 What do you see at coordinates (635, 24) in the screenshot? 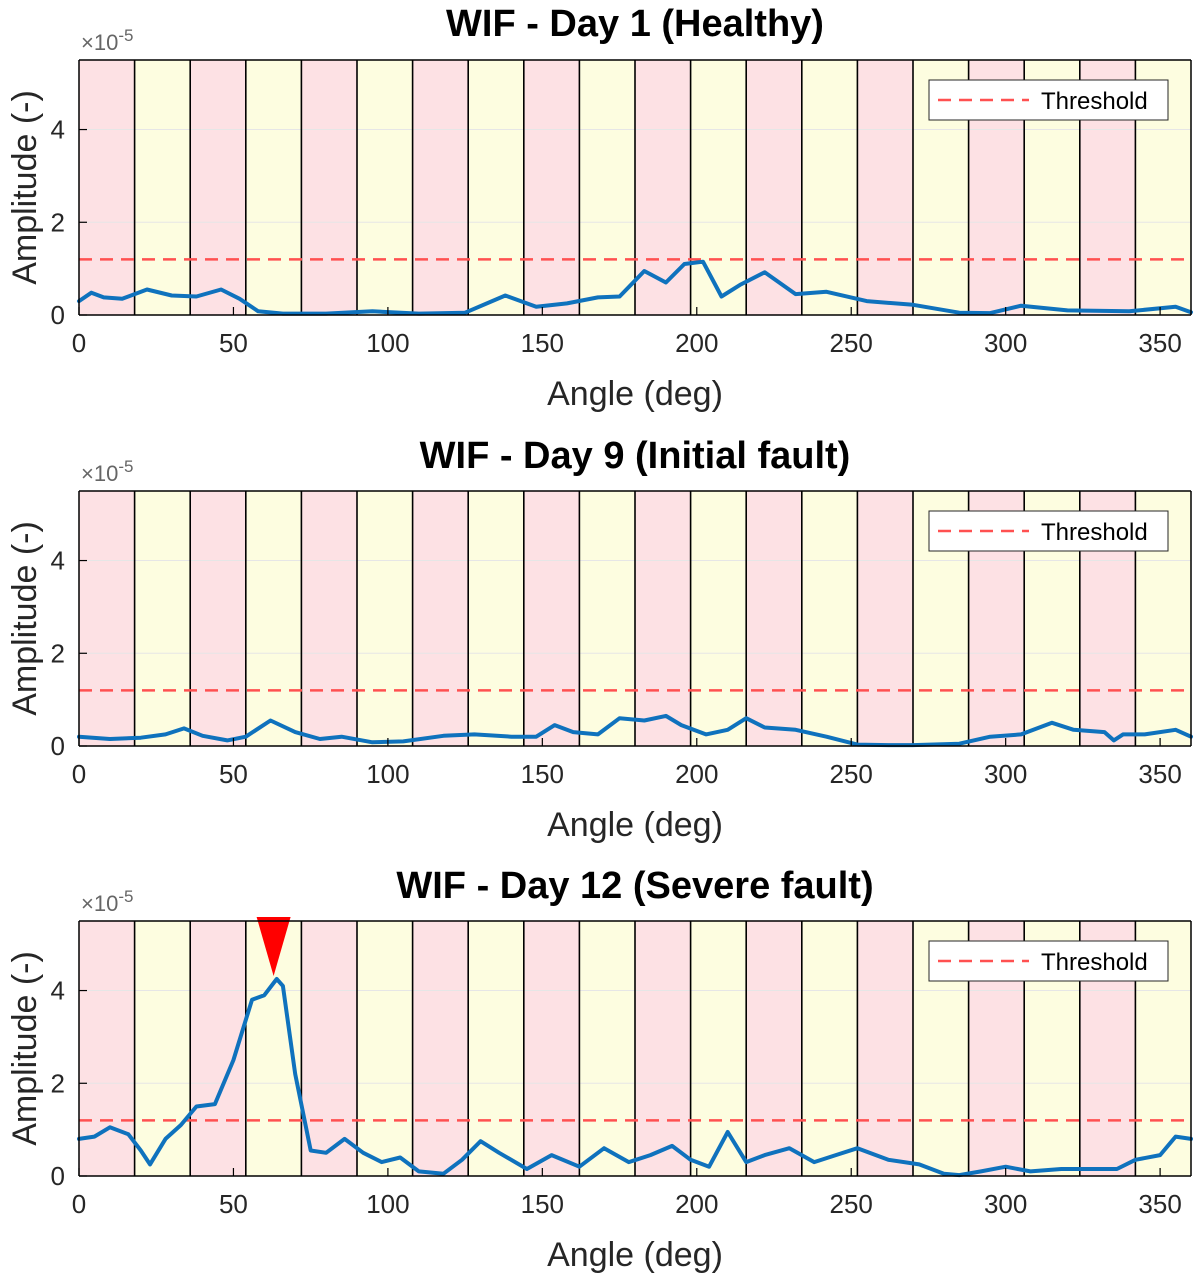
I see `chart-title: WIF - Day 1 (Healthy)` at bounding box center [635, 24].